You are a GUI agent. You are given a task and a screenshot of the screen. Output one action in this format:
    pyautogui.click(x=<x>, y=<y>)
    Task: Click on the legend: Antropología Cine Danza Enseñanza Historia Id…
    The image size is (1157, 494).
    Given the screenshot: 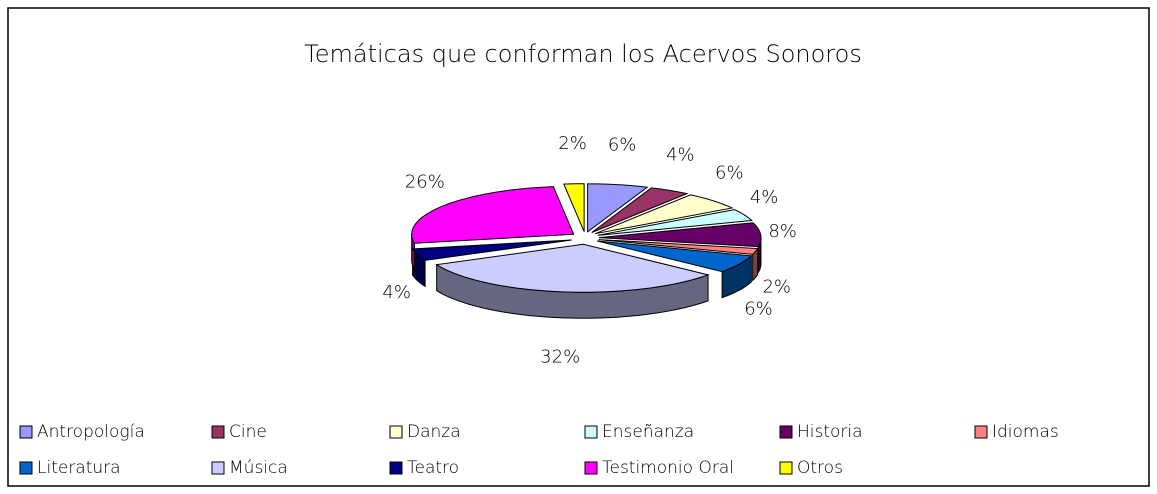 What is the action you would take?
    pyautogui.click(x=539, y=450)
    